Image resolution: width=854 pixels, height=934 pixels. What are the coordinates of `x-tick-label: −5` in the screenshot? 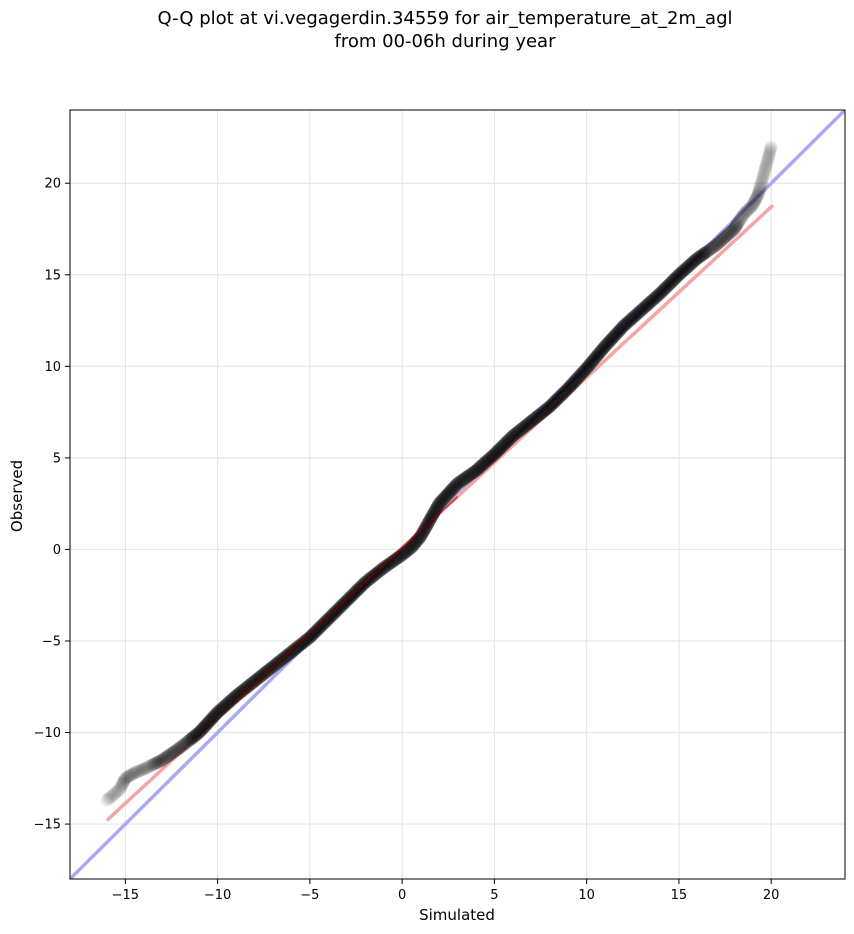 It's located at (309, 895).